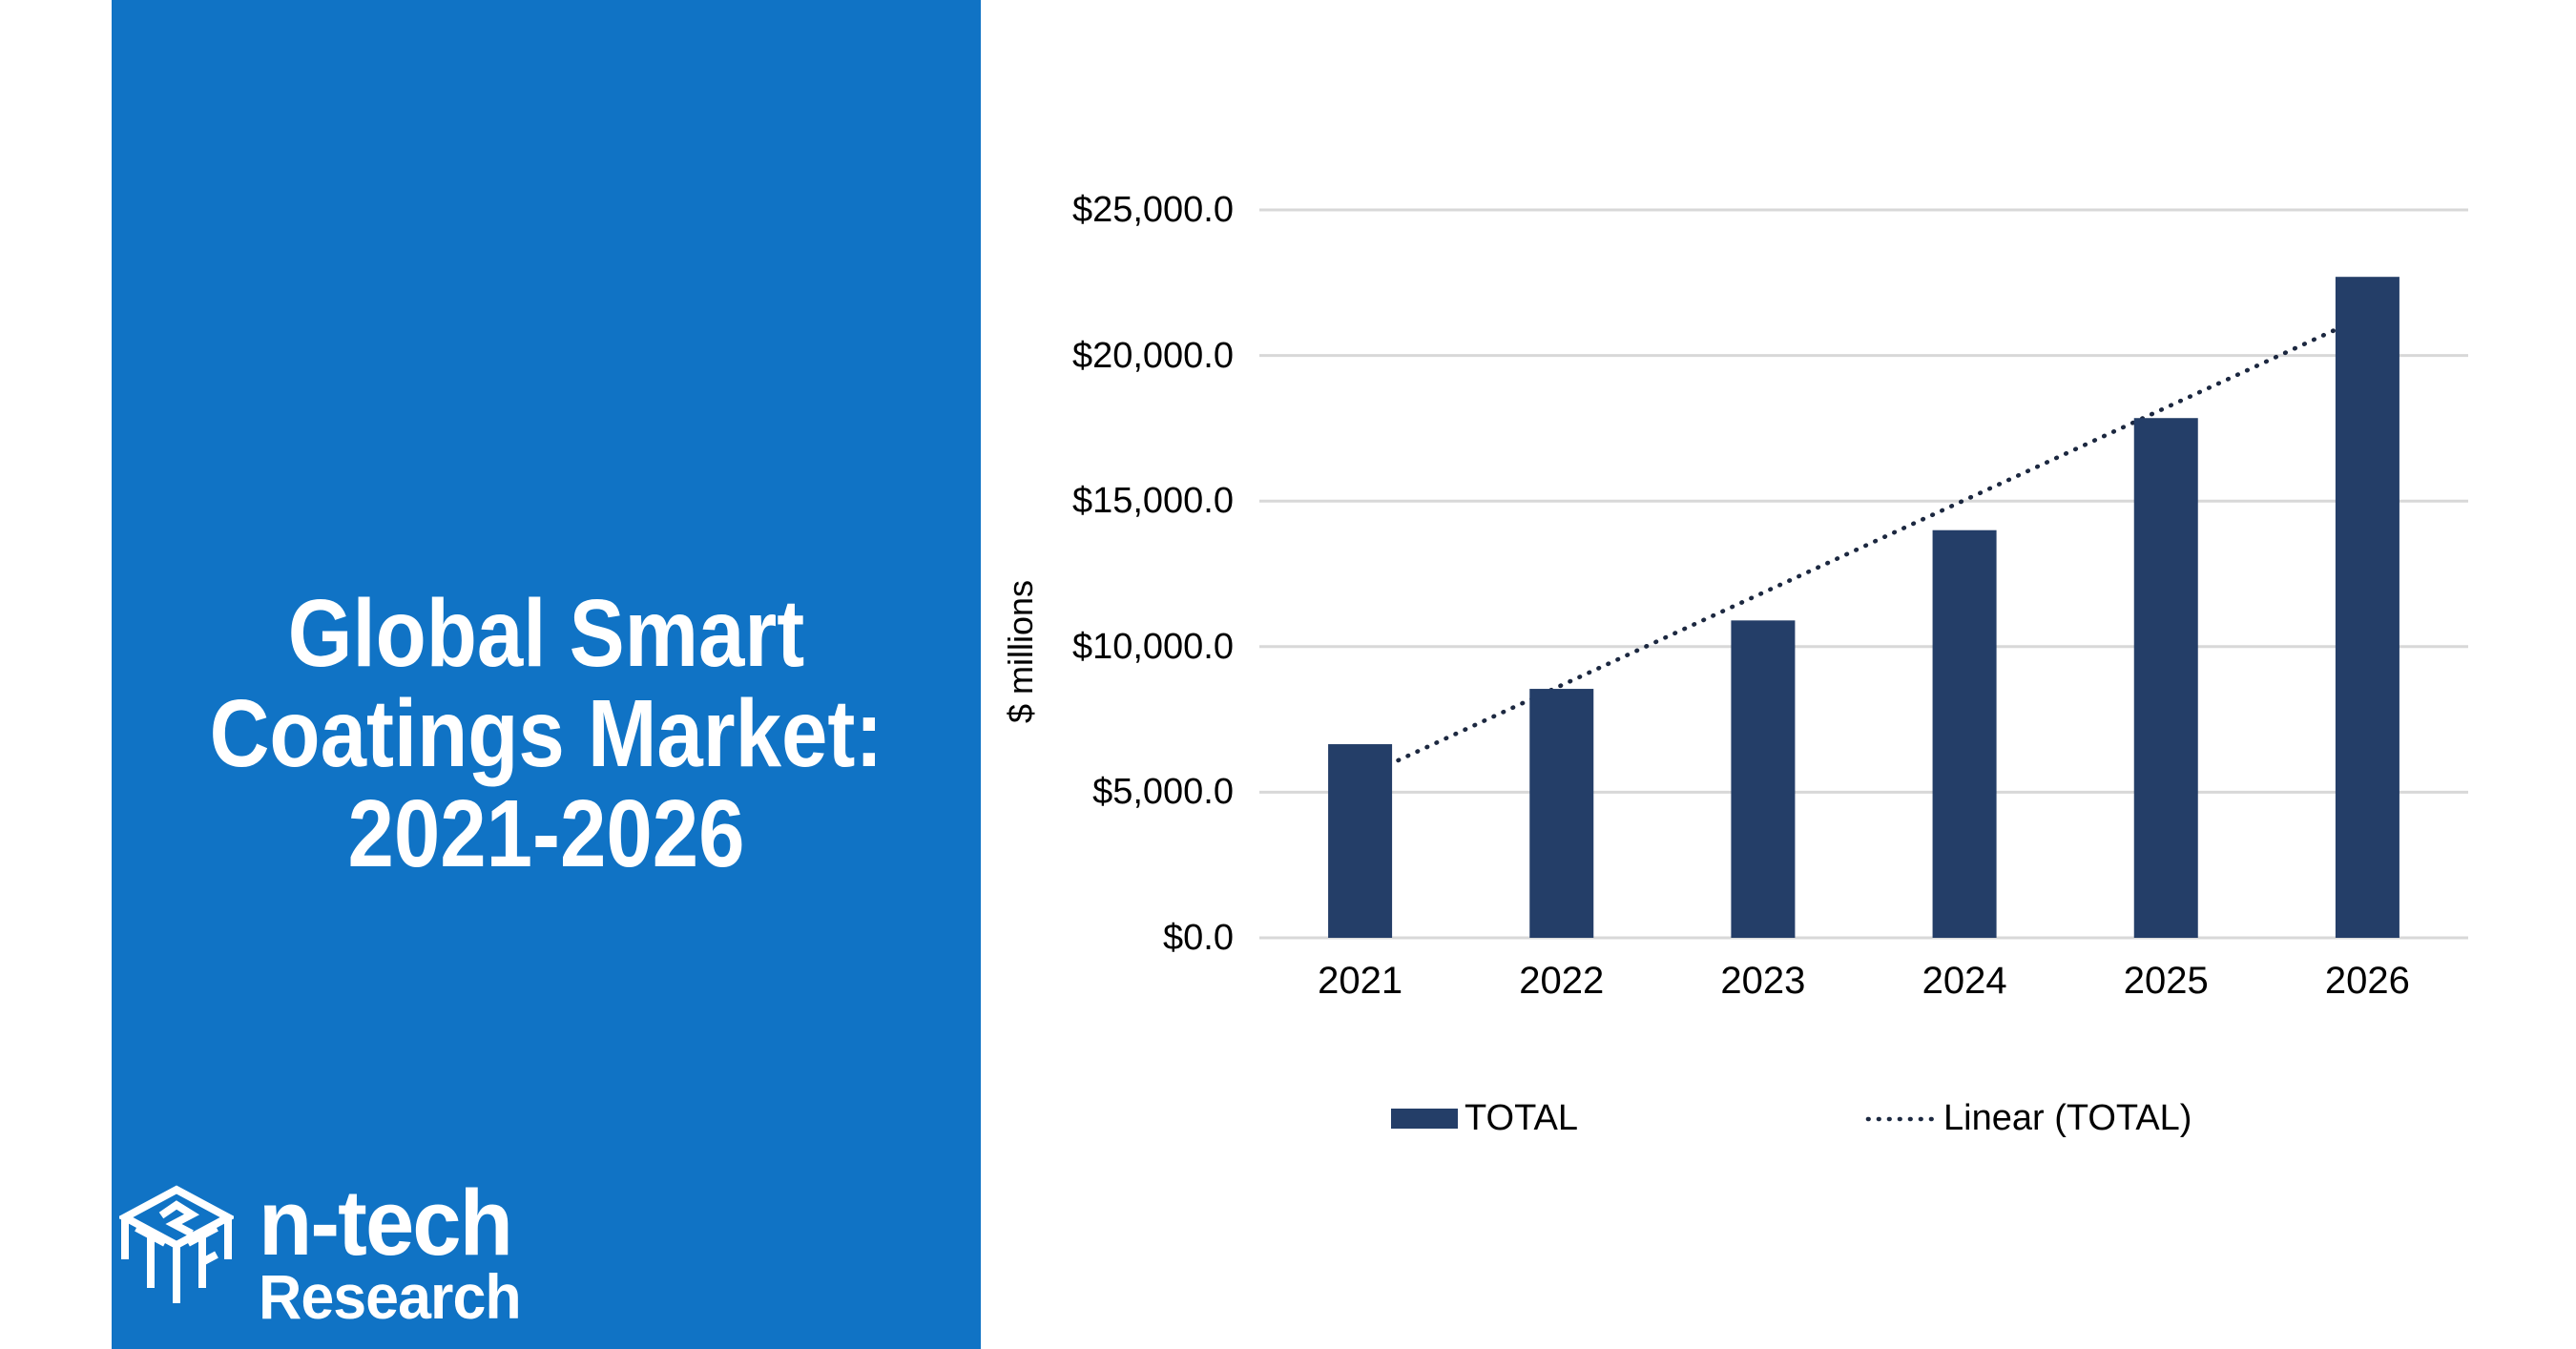  I want to click on bar-2025, so click(2165, 678).